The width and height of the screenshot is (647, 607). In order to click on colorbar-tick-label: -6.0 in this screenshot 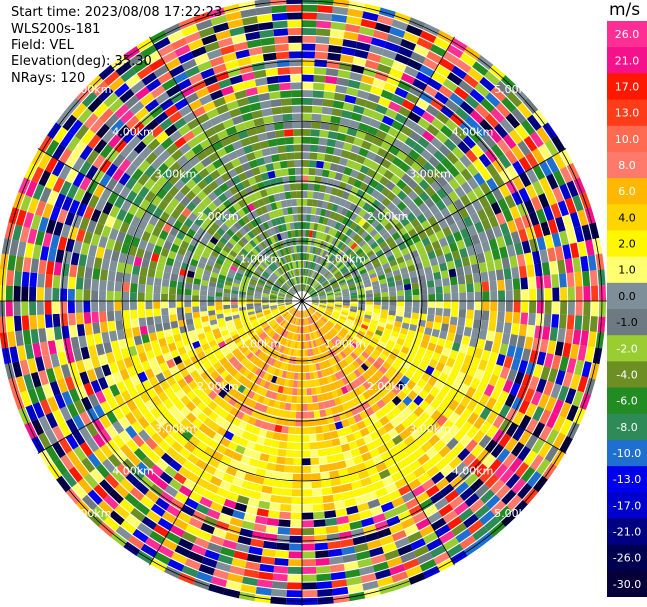, I will do `click(626, 401)`.